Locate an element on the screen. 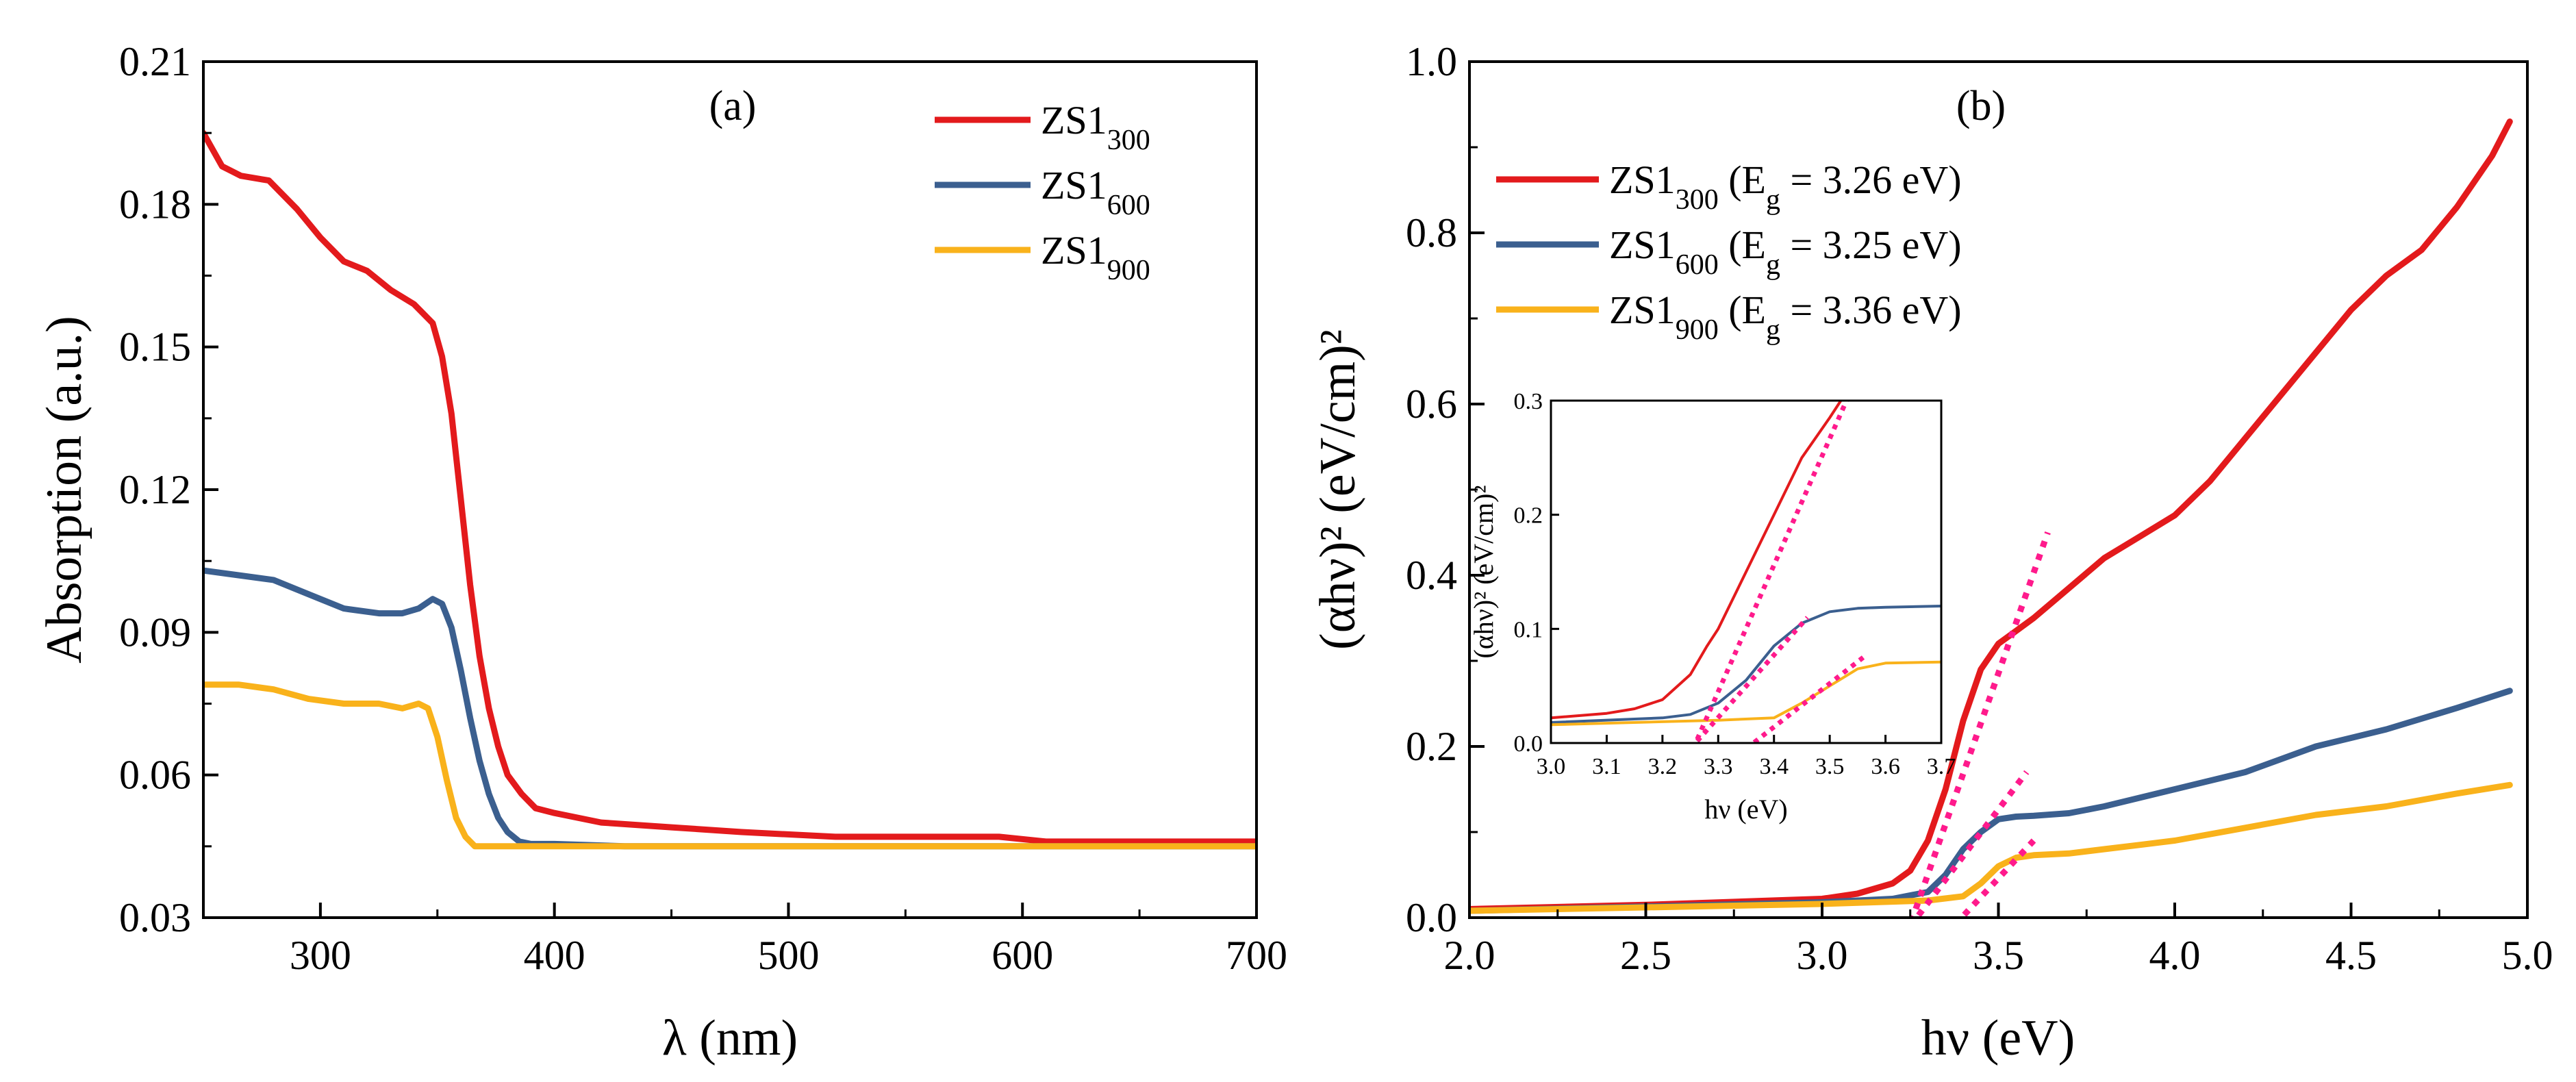 The image size is (2576, 1082). inset-series-group is located at coordinates (1746, 564).